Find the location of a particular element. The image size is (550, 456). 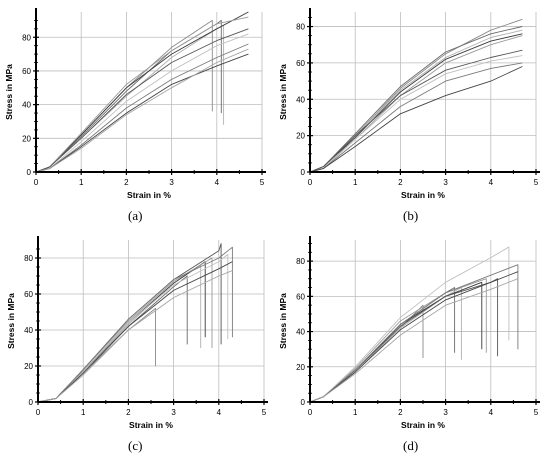

panel-caption-b: (b) is located at coordinates (411, 215).